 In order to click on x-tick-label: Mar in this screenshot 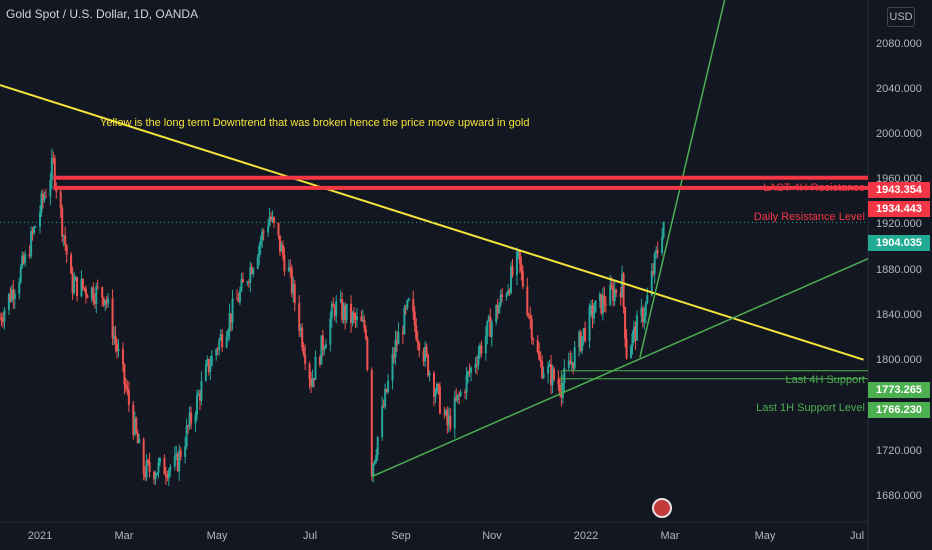, I will do `click(670, 536)`.